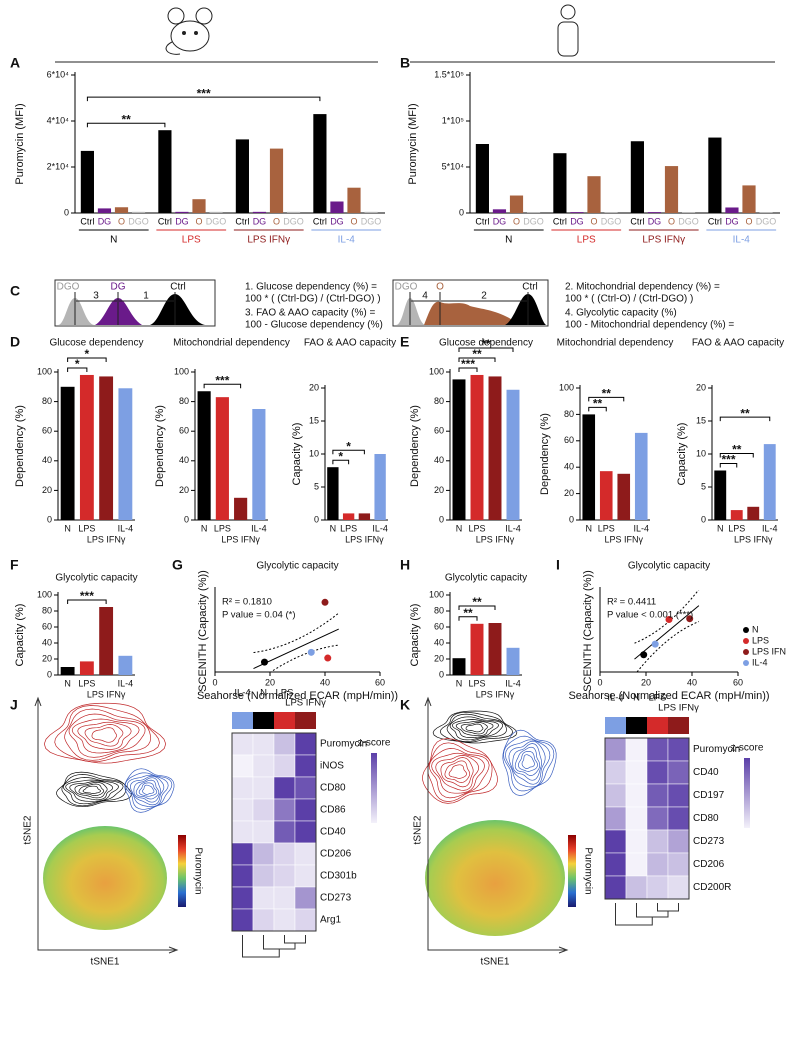 This screenshot has height=1046, width=786. I want to click on tsne-axes, so click(496, 825).